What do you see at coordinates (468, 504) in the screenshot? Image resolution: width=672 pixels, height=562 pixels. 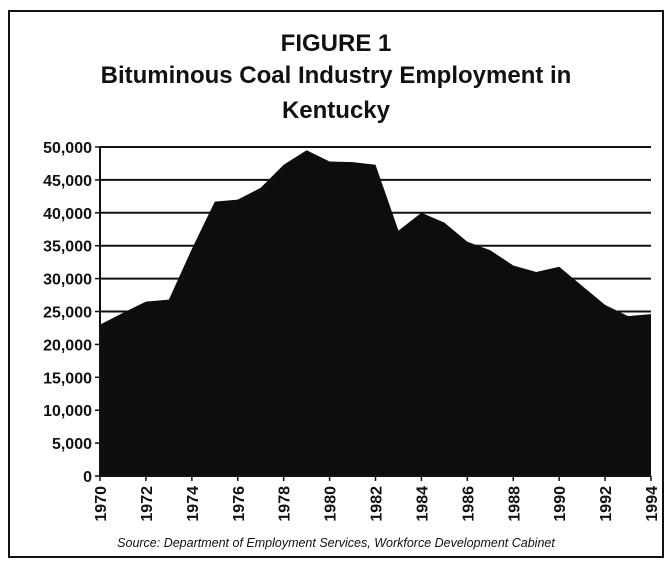 I see `x-tick-label: 1986` at bounding box center [468, 504].